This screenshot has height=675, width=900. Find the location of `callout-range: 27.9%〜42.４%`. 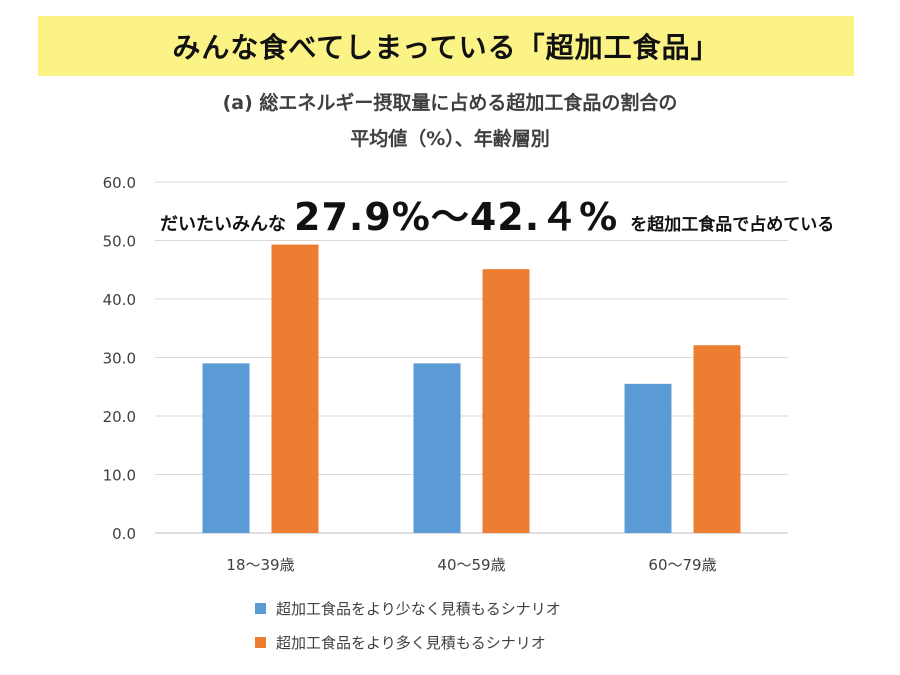

callout-range: 27.9%〜42.４% is located at coordinates (456, 217).